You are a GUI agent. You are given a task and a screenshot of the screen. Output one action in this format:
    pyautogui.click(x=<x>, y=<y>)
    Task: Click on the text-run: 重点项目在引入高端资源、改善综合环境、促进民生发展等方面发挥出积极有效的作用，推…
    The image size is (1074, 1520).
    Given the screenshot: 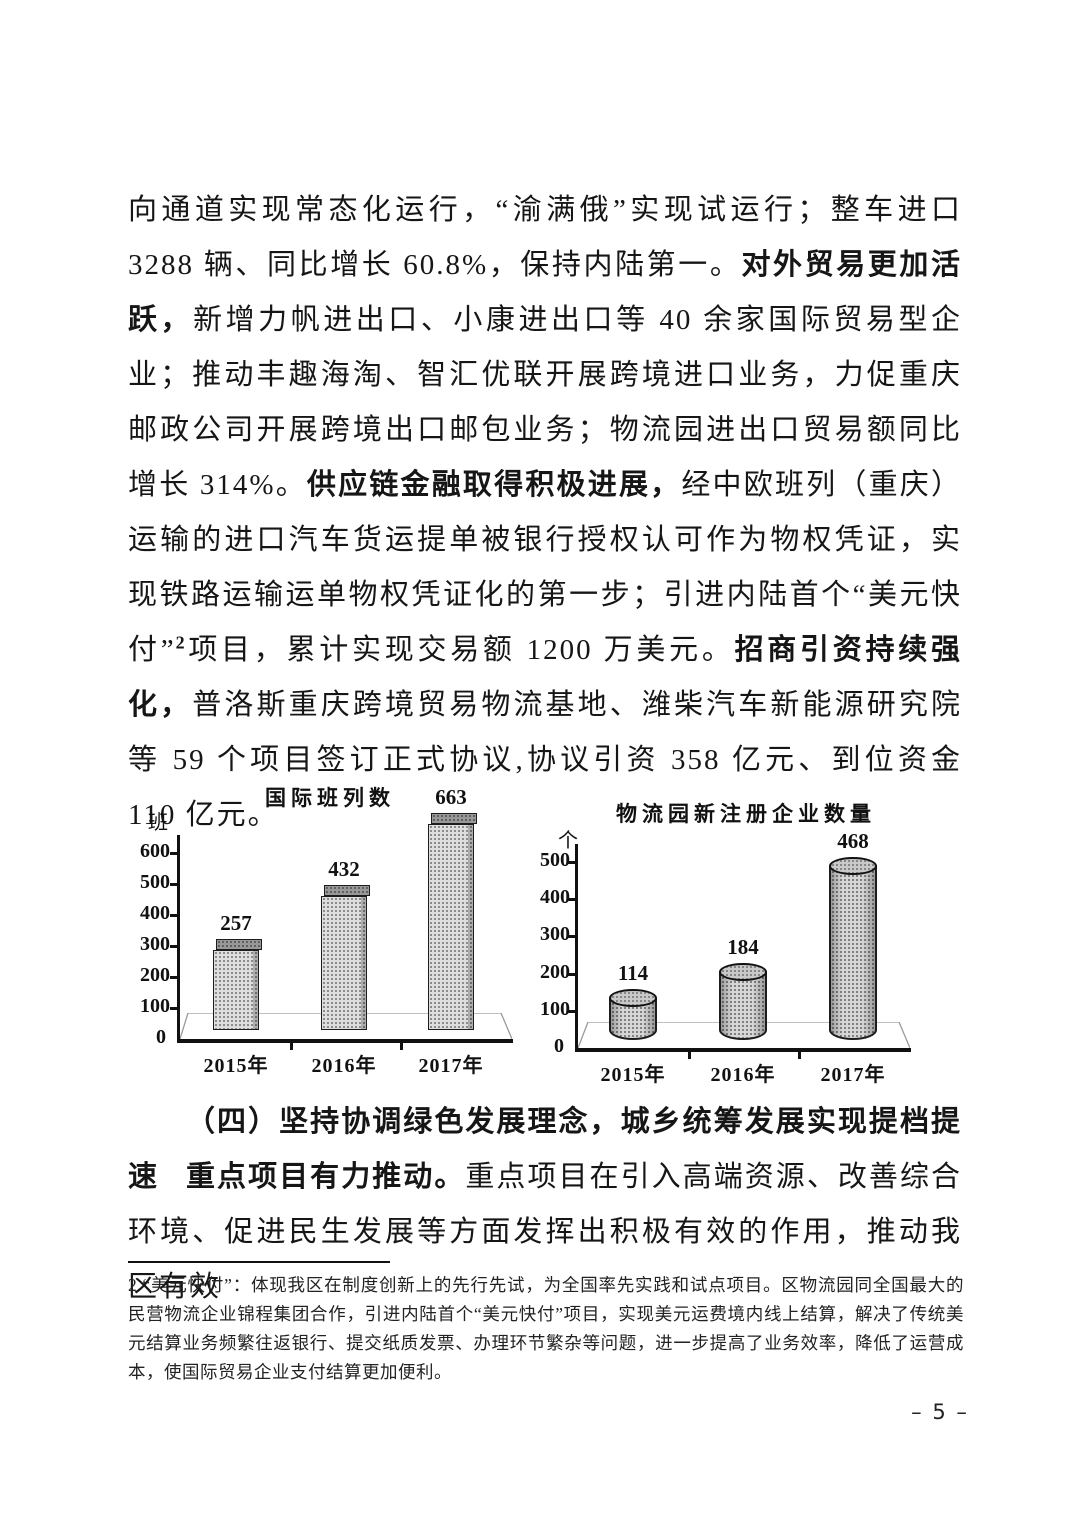 What is the action you would take?
    pyautogui.click(x=545, y=1232)
    